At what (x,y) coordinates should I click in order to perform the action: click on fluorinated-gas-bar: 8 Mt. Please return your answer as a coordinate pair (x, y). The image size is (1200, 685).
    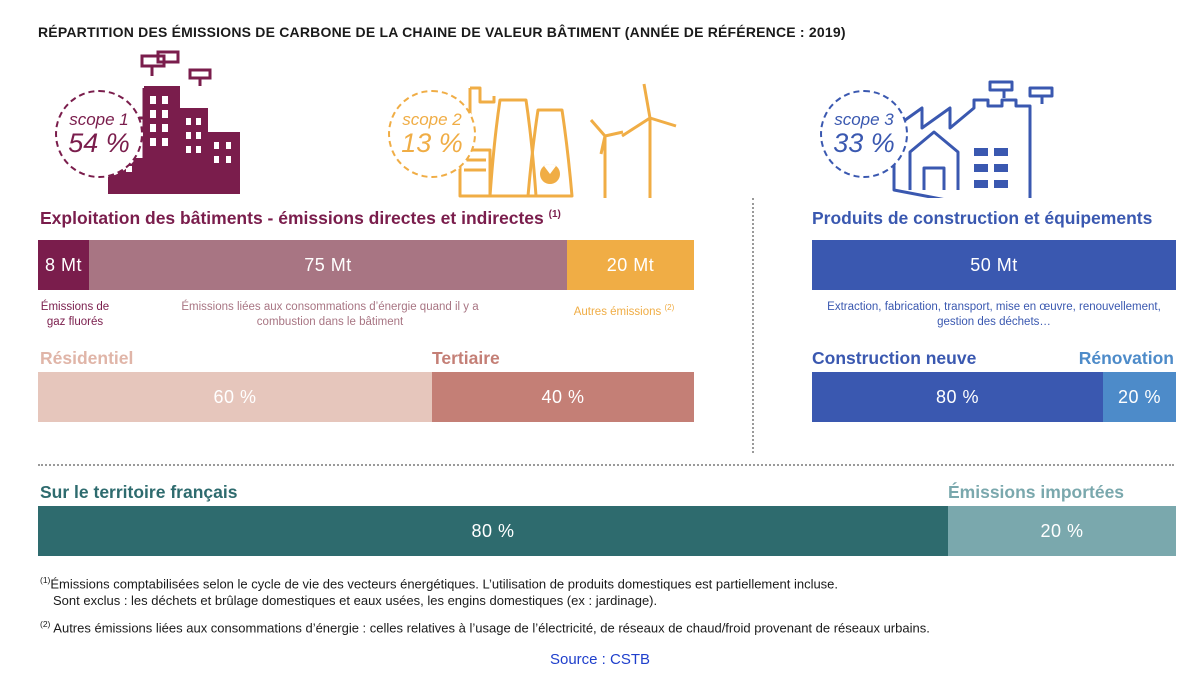
    Looking at the image, I should click on (63, 265).